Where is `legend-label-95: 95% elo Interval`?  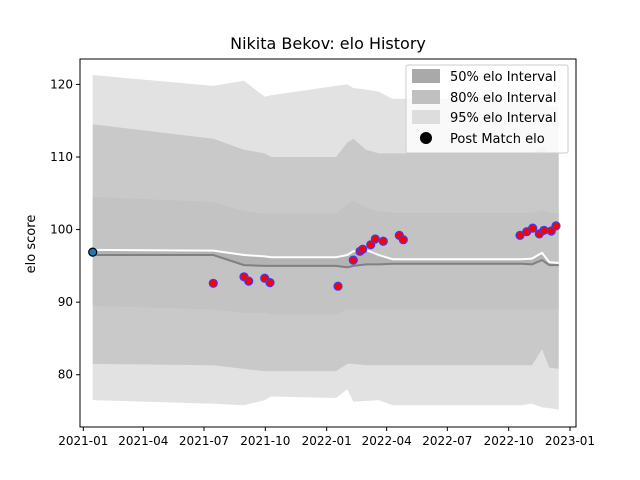
legend-label-95: 95% elo Interval is located at coordinates (503, 118).